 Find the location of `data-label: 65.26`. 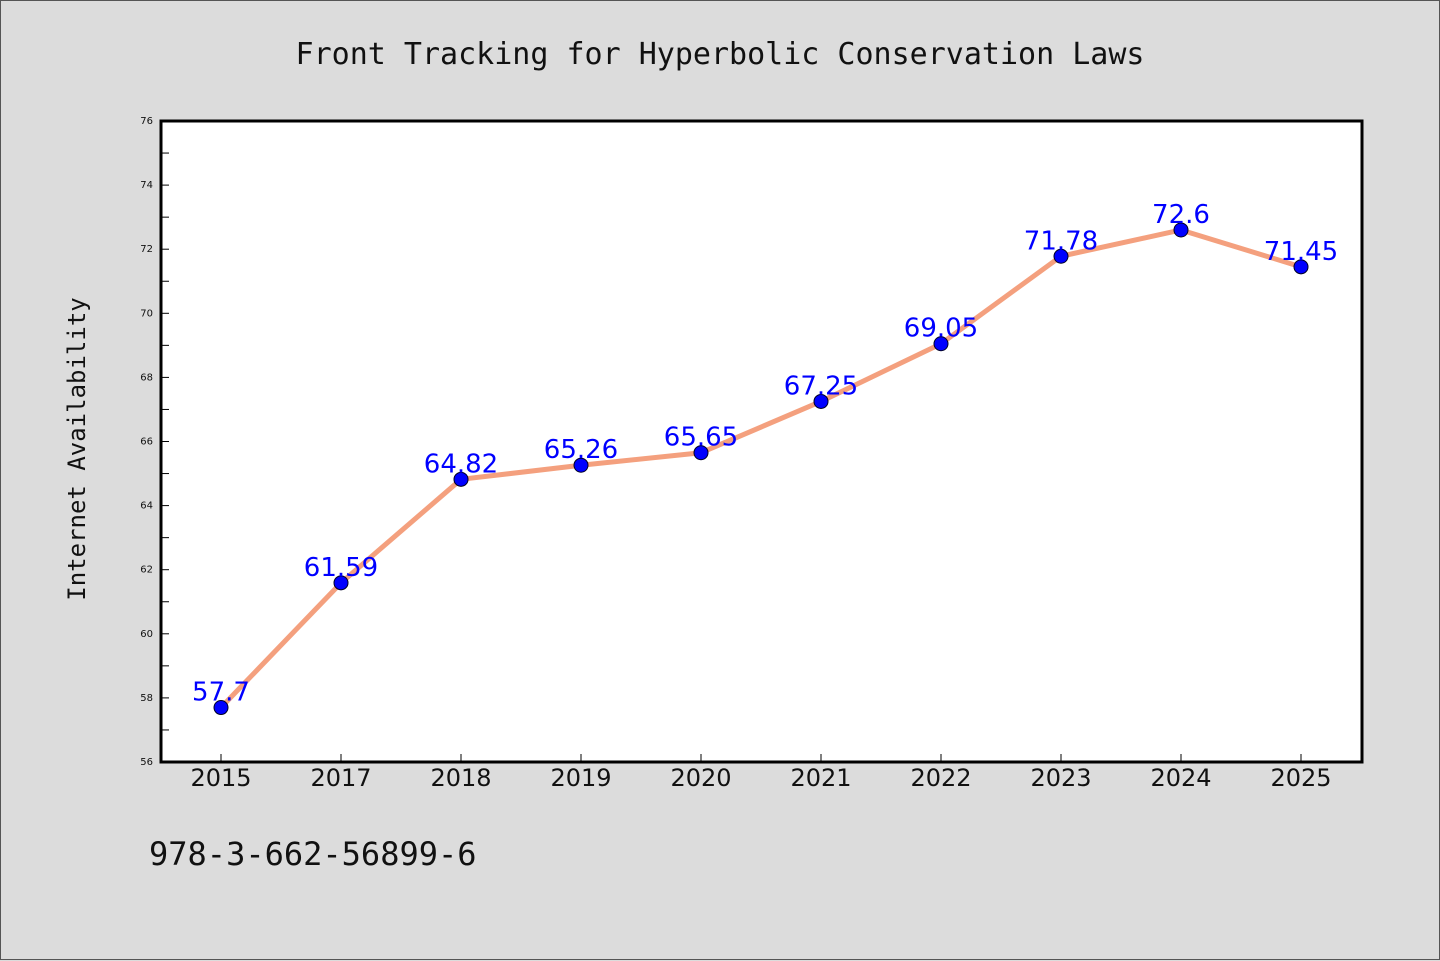

data-label: 65.26 is located at coordinates (581, 450).